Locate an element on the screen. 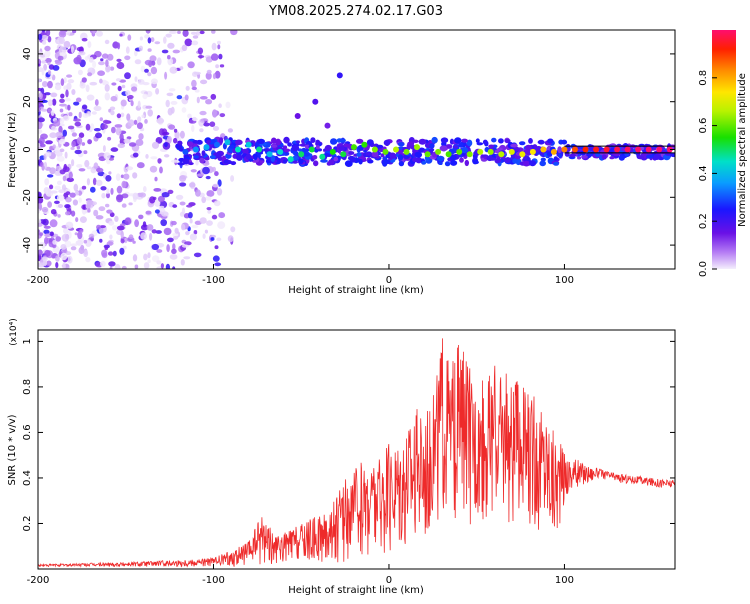 The image size is (750, 604). spectrogram-y-label: Frequency (Hz) is located at coordinates (12, 150).